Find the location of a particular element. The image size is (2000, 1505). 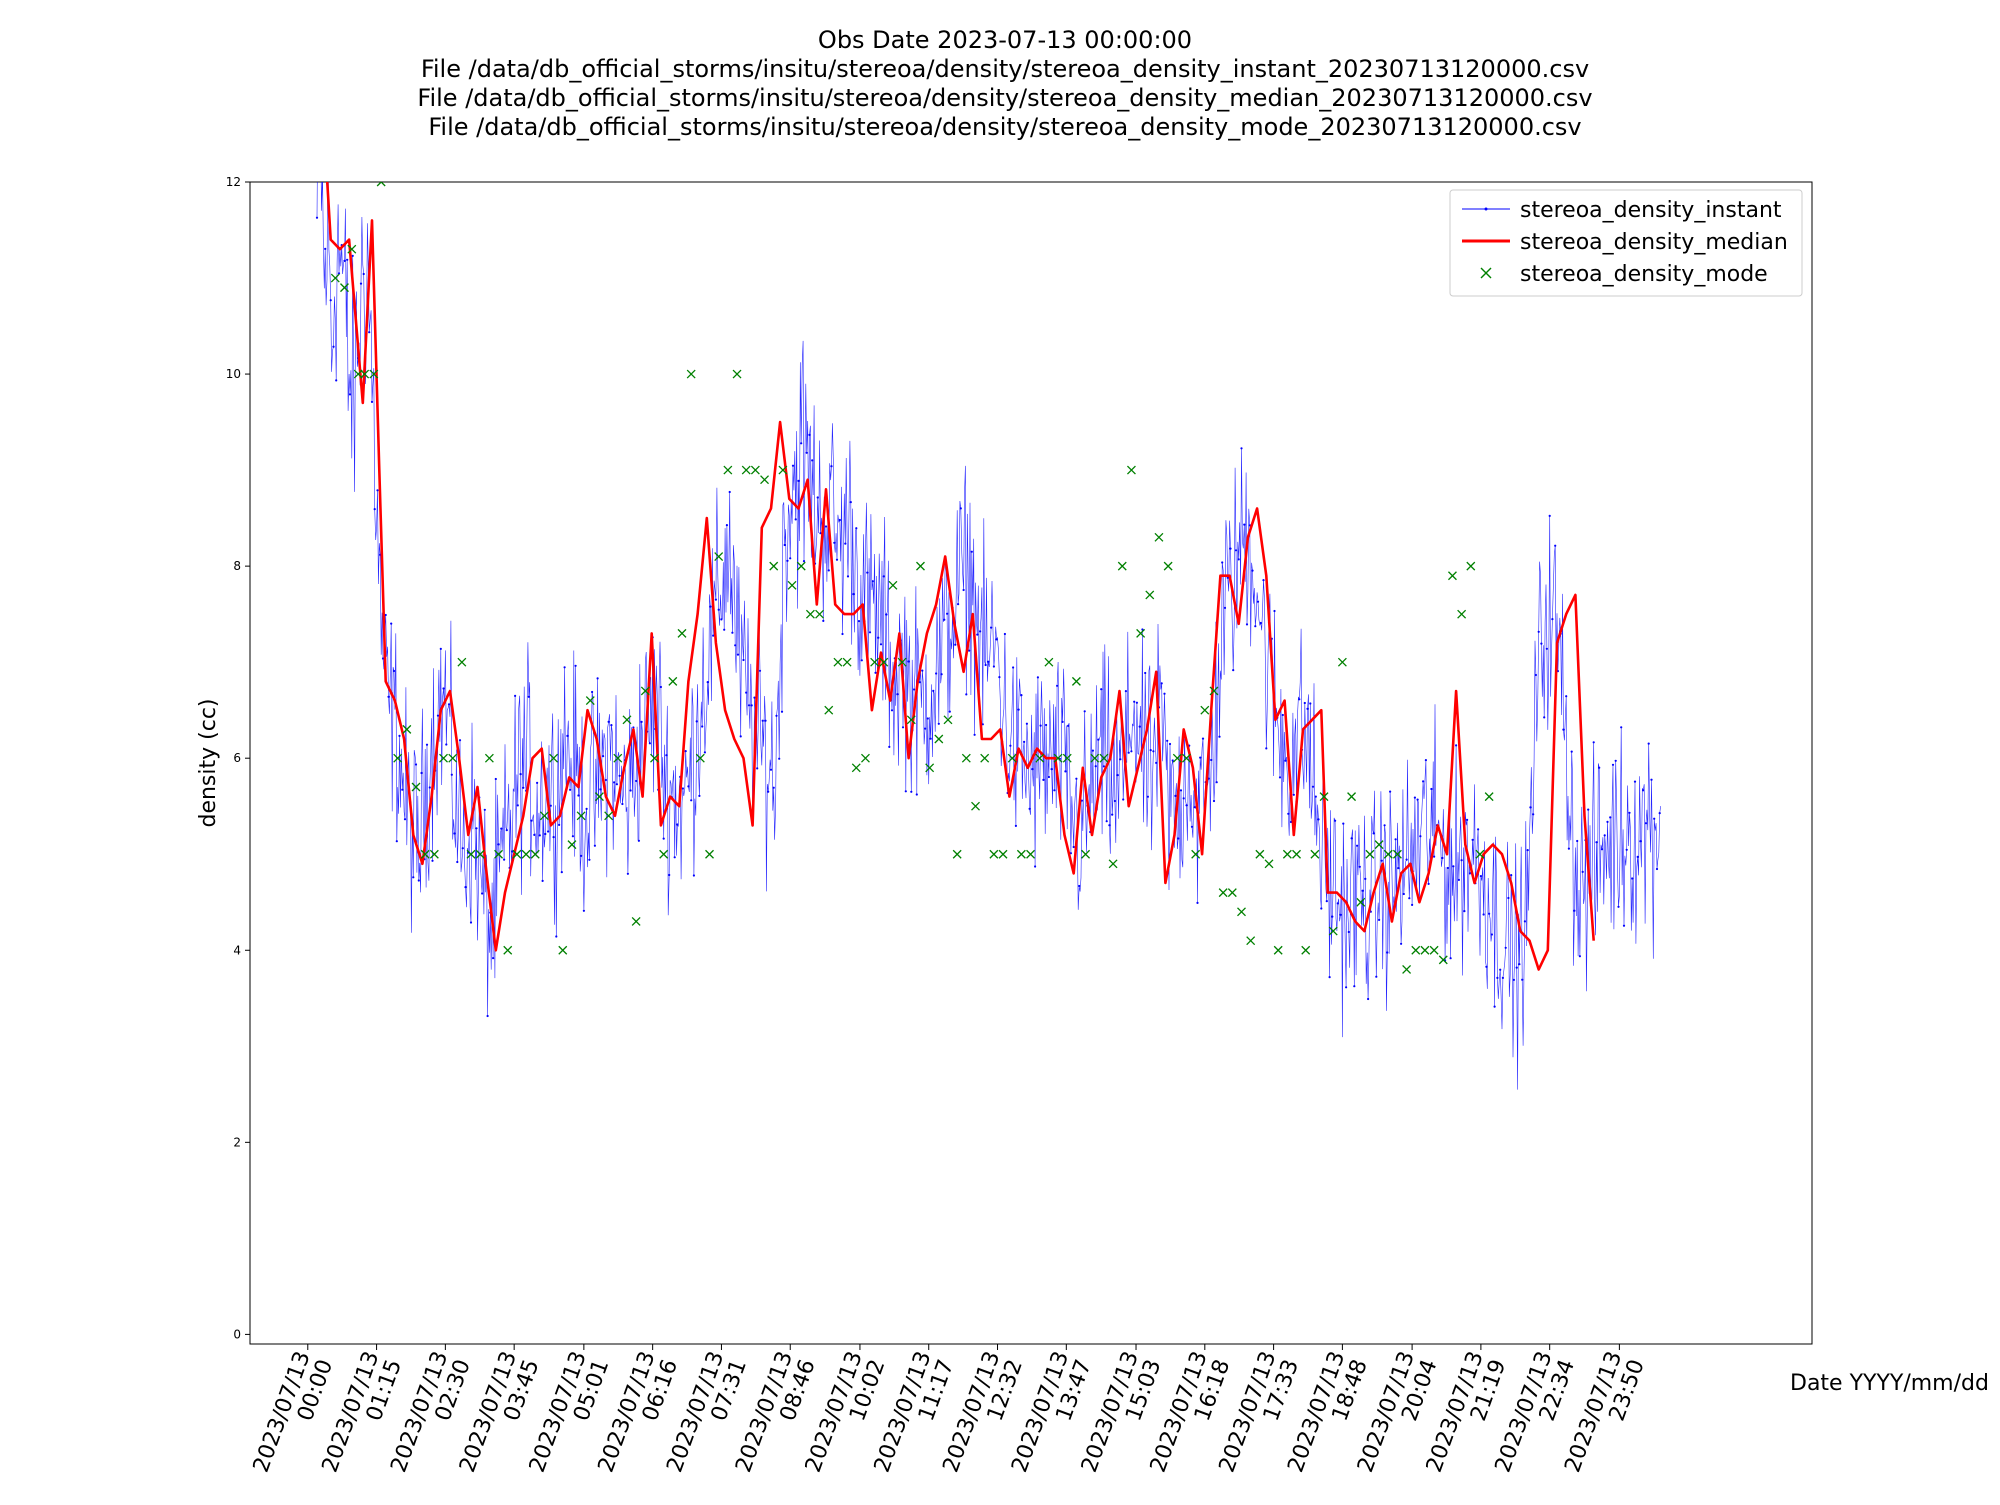

y-tick-label-2: 4 is located at coordinates (237, 950).